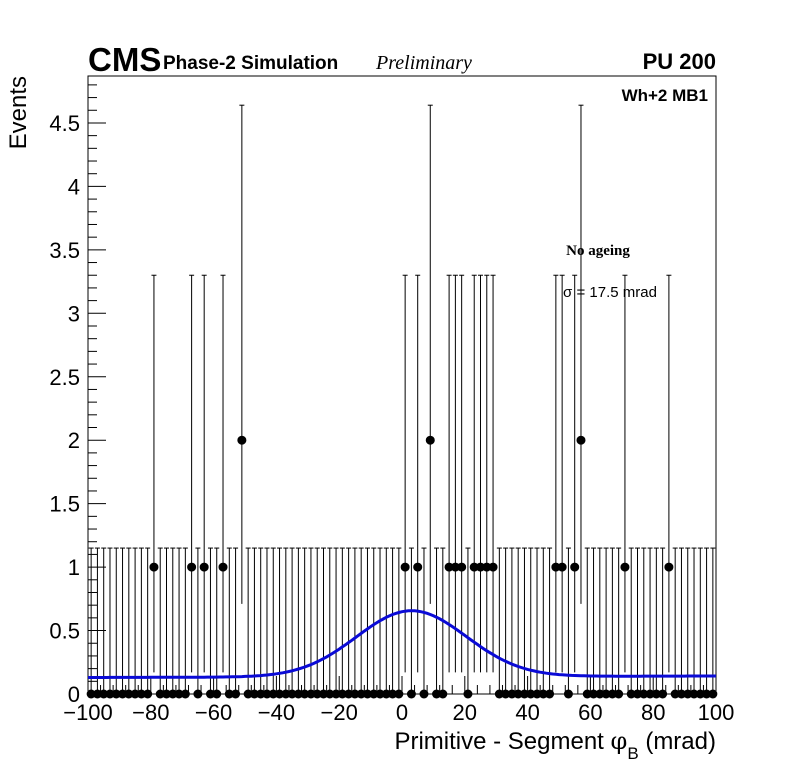 The height and width of the screenshot is (772, 796). What do you see at coordinates (213, 712) in the screenshot?
I see `x-tick-label: −60` at bounding box center [213, 712].